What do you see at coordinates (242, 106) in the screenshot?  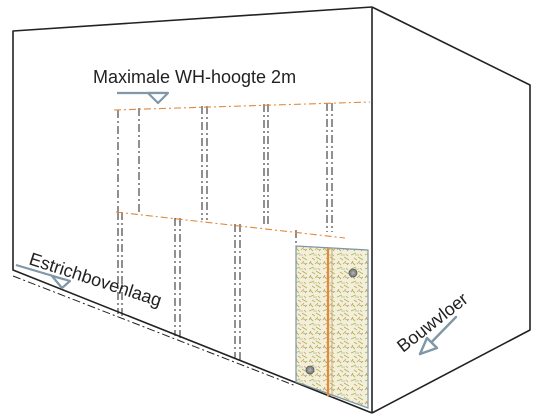 I see `max-height-line` at bounding box center [242, 106].